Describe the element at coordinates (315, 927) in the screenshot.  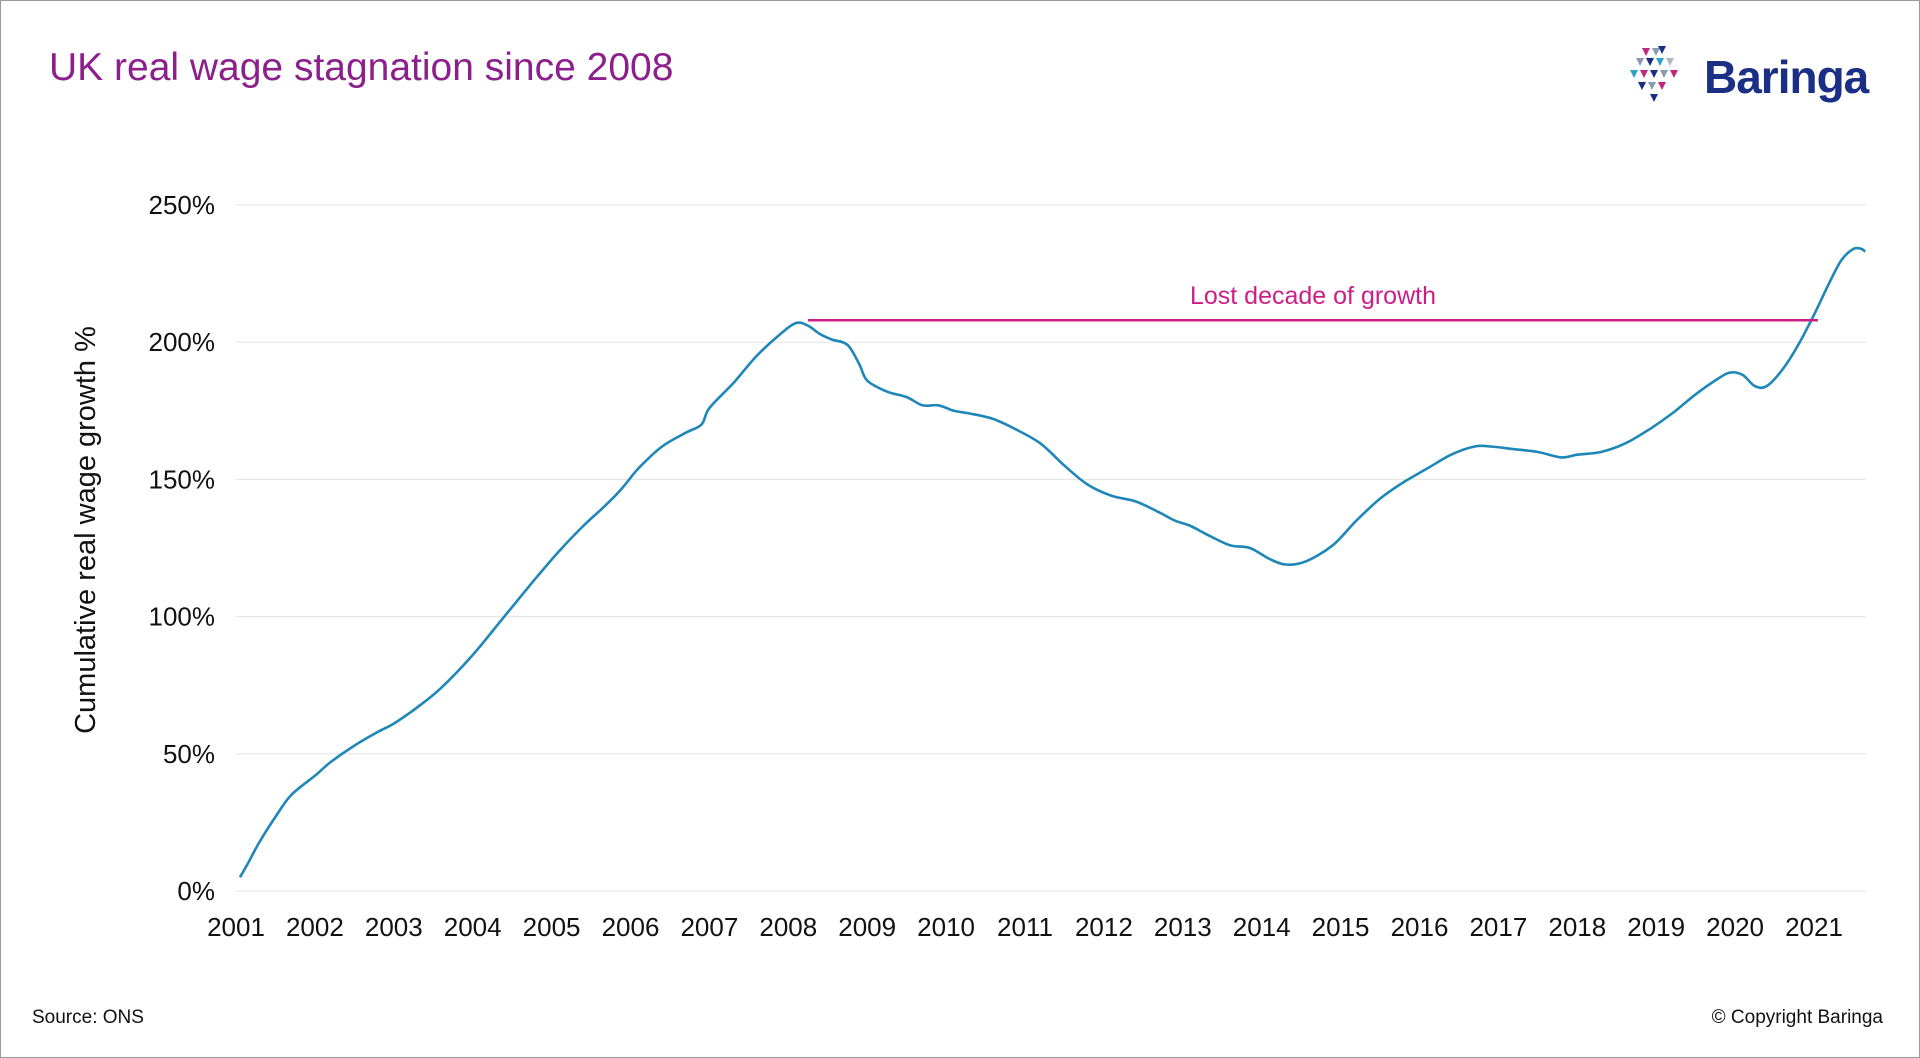
I see `x-tick-label: 2002` at that location.